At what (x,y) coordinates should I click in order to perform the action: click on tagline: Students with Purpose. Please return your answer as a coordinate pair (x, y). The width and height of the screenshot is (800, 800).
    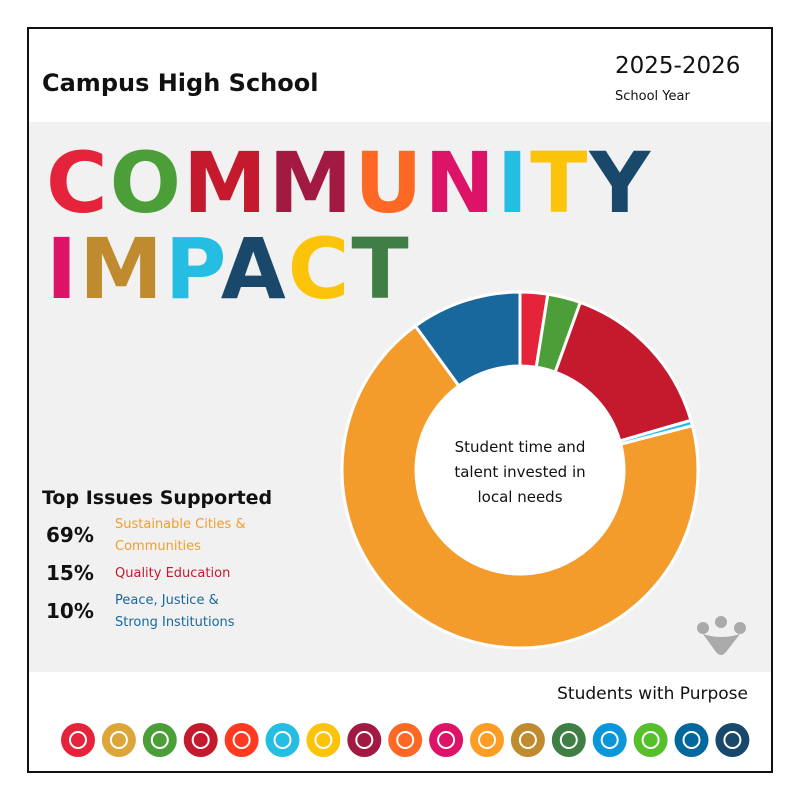
    Looking at the image, I should click on (652, 694).